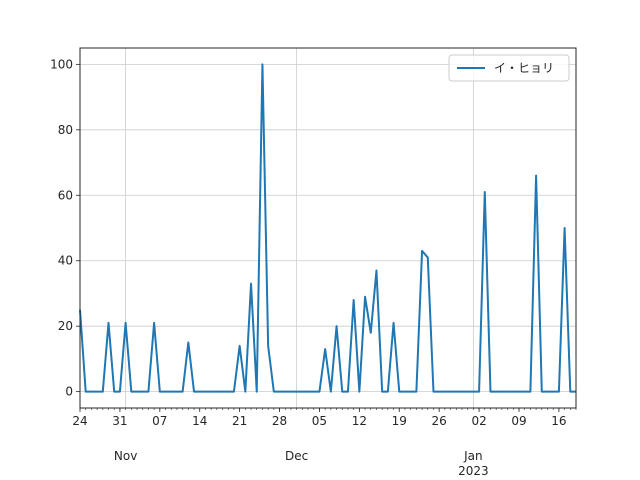  What do you see at coordinates (319, 421) in the screenshot?
I see `x-tick-label: 05` at bounding box center [319, 421].